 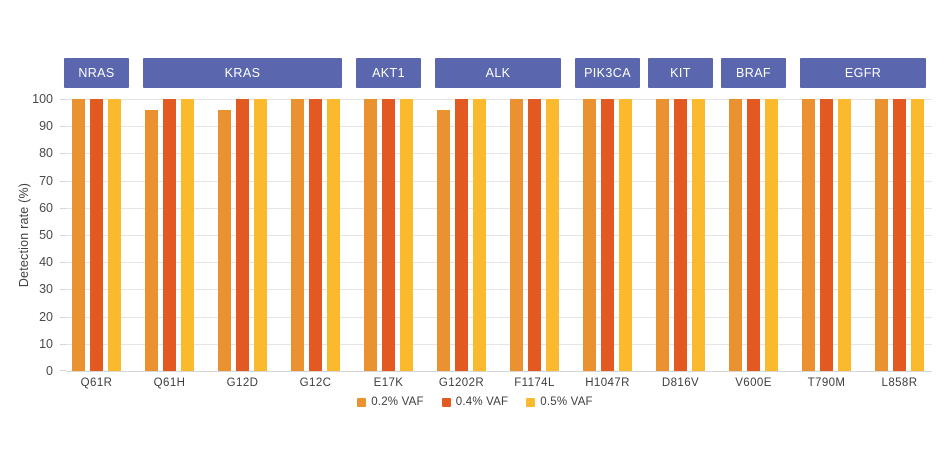 I want to click on bar-e17k-0.4vaf, so click(x=388, y=235).